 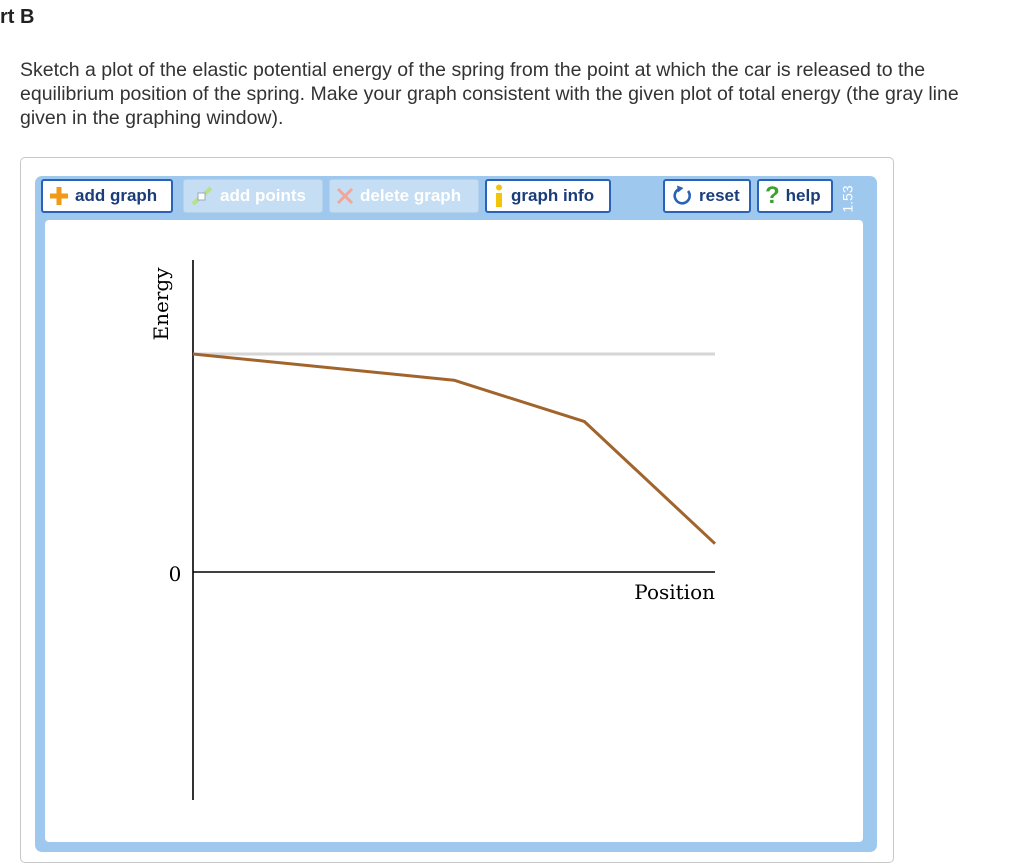 I want to click on elastic-energy-sketch-line, so click(x=454, y=448).